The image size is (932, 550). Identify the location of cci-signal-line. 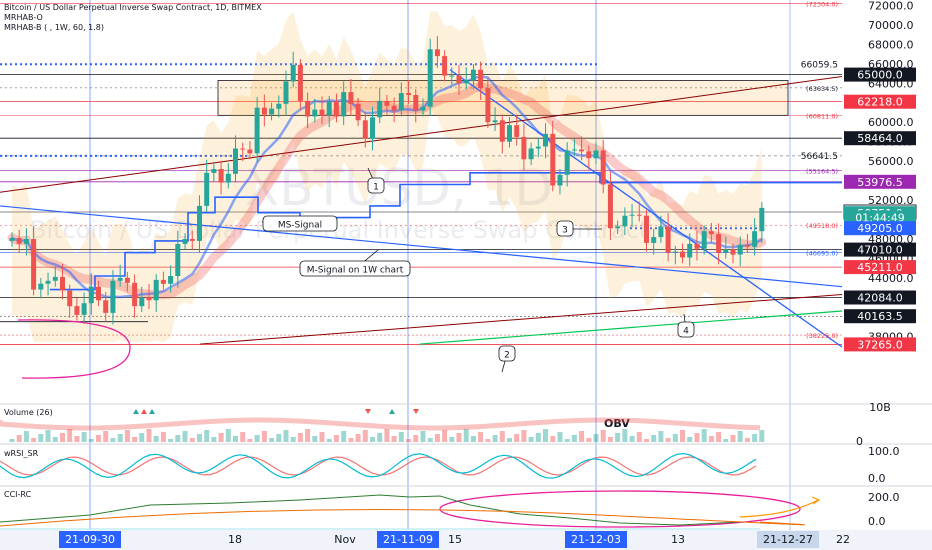
(403, 518).